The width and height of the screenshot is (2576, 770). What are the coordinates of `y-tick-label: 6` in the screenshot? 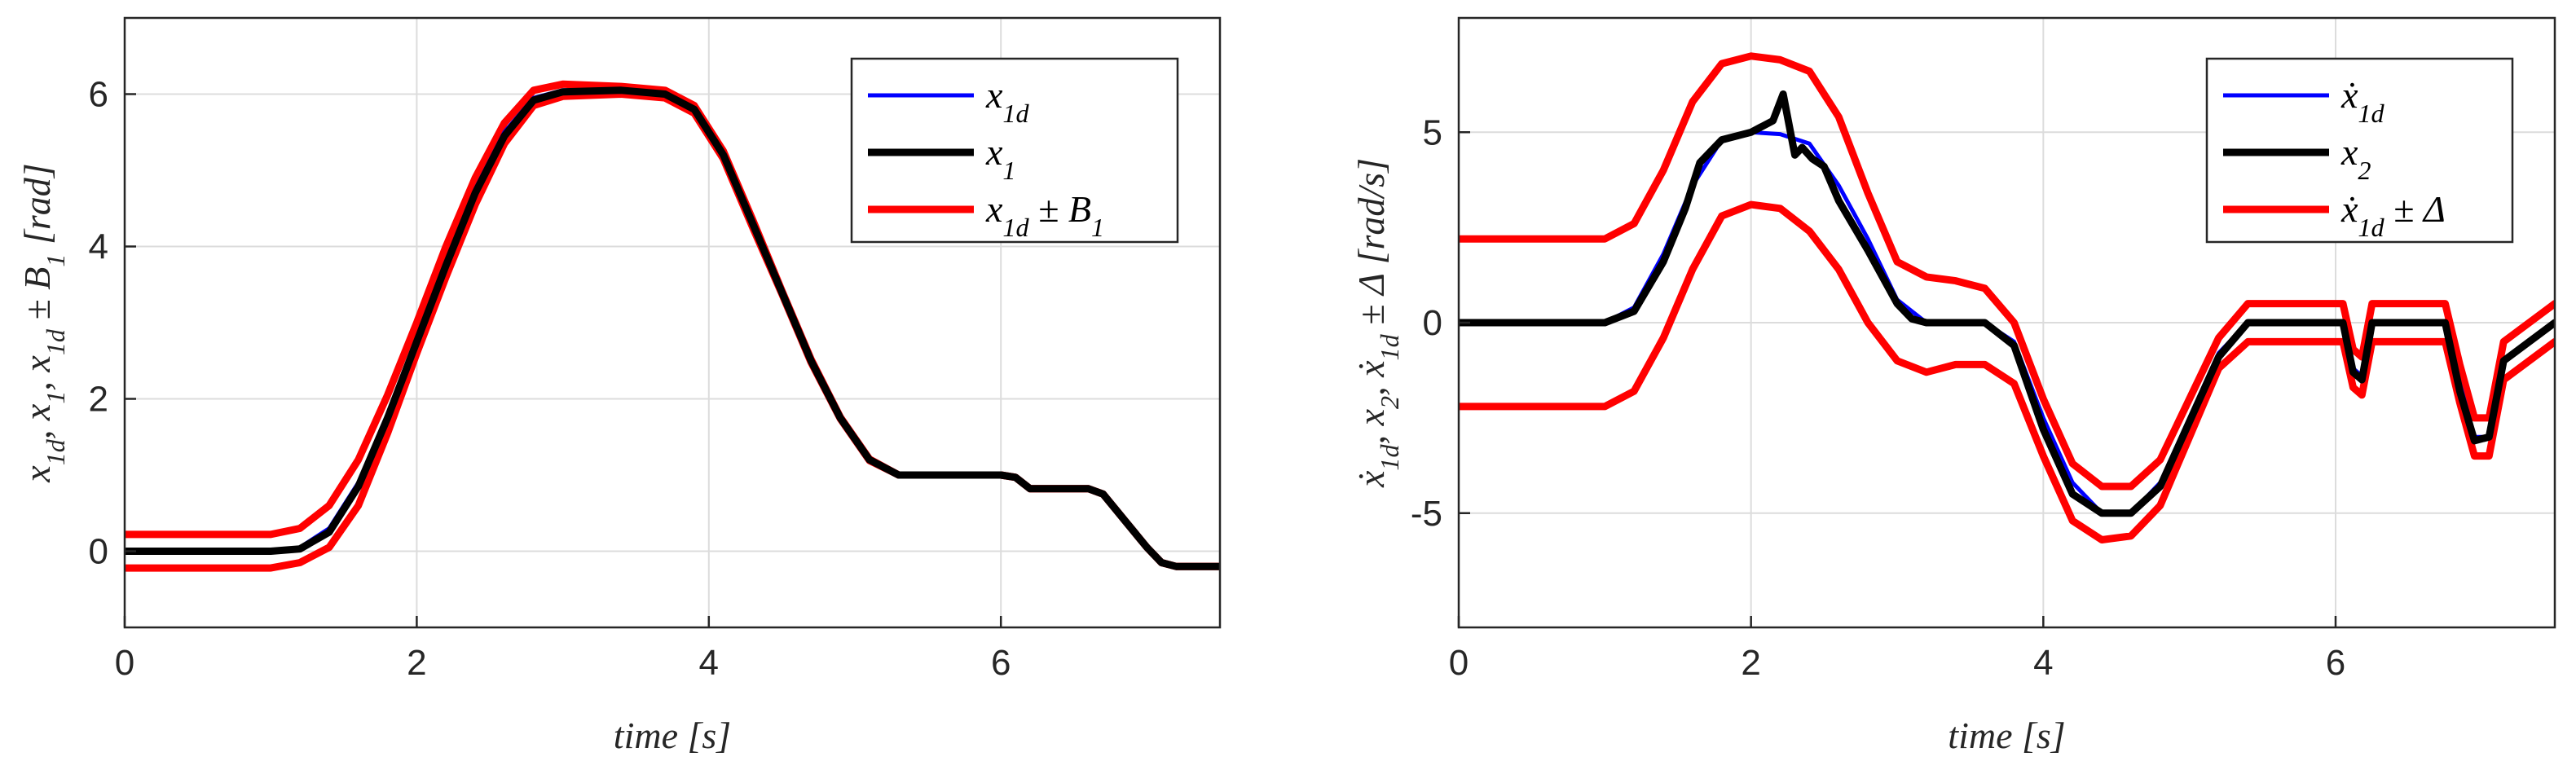 It's located at (99, 95).